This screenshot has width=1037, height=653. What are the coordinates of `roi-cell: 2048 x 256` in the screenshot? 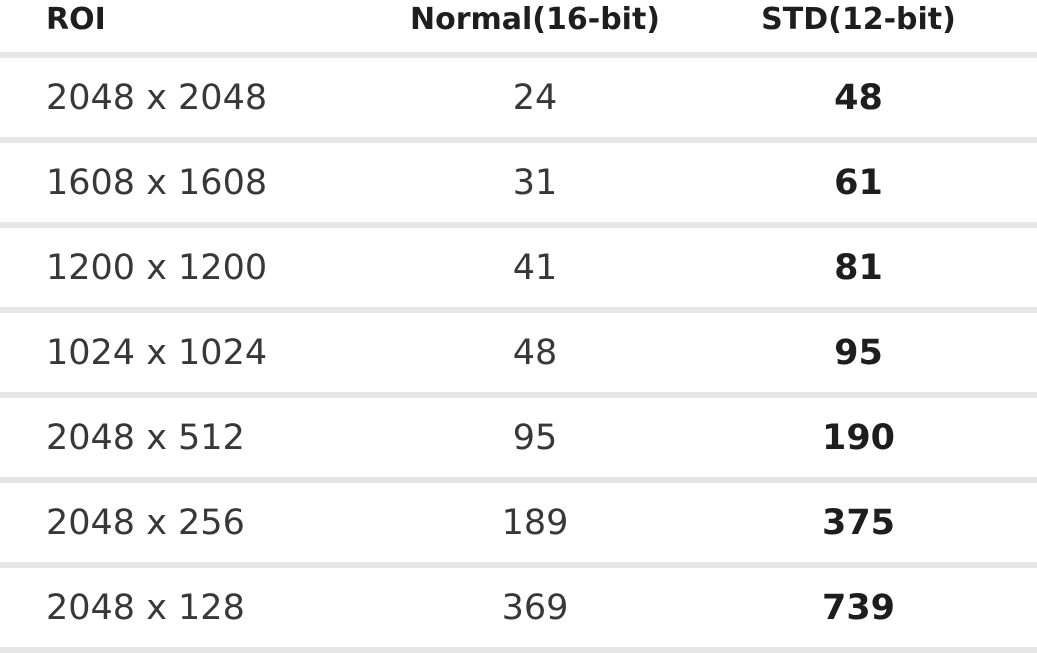 It's located at (195, 524).